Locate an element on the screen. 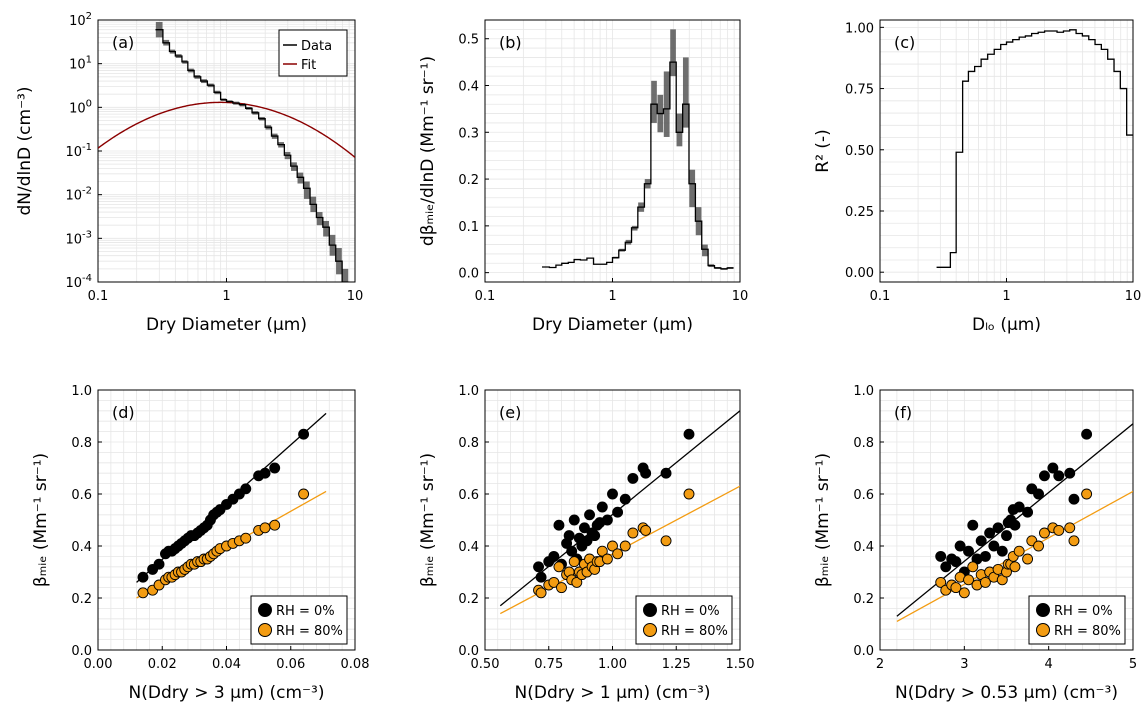 Image resolution: width=1146 pixels, height=705 pixels. x-axis-label: N(Ddry > 3 μm) (cm⁻³) is located at coordinates (227, 693).